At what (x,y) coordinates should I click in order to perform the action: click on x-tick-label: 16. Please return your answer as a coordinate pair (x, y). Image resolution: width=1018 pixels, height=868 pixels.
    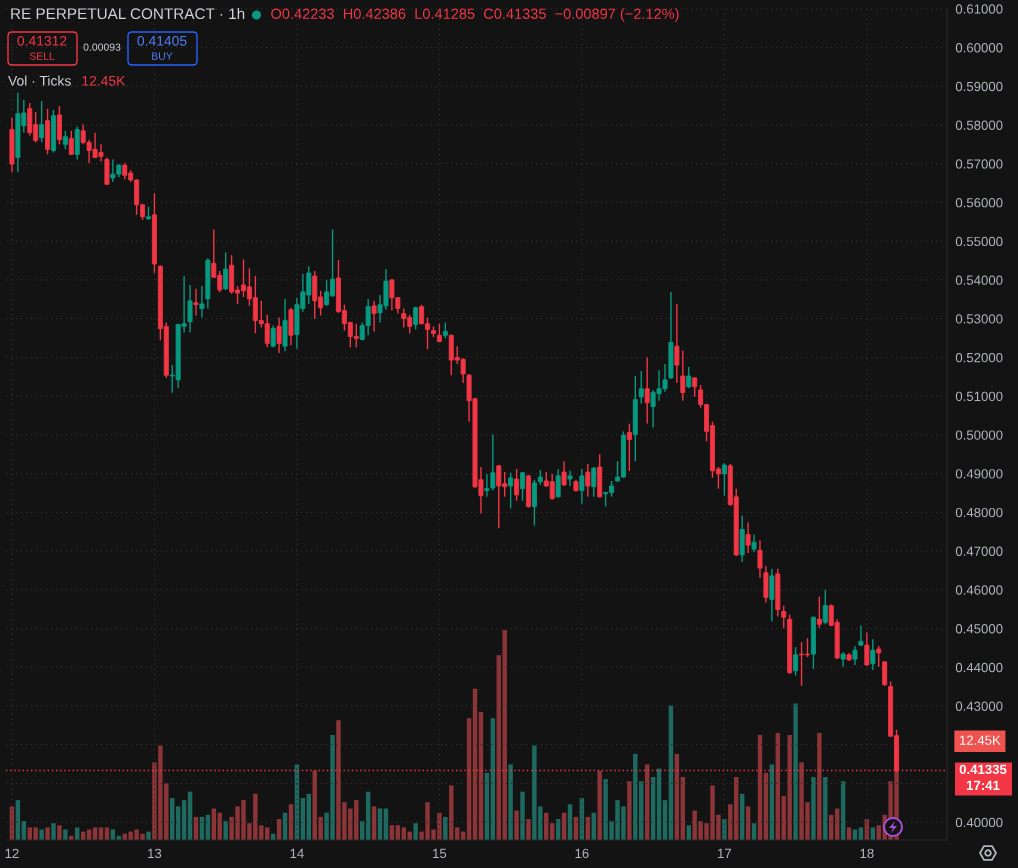
    Looking at the image, I should click on (582, 853).